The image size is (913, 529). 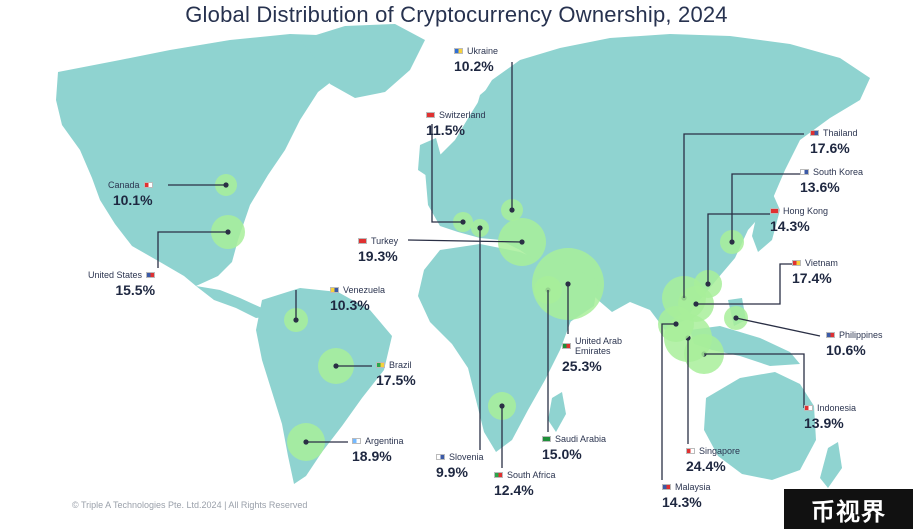 What do you see at coordinates (766, 222) in the screenshot?
I see `land-japan` at bounding box center [766, 222].